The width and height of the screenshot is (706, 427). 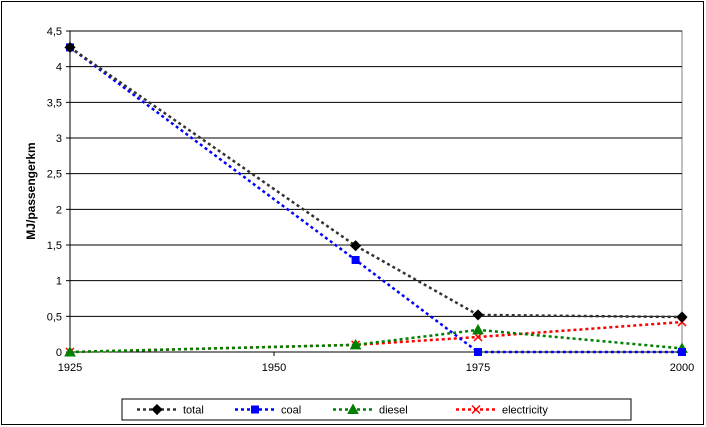 I want to click on x-axis-ticks: 1925 1950 1975 2000, so click(x=376, y=363).